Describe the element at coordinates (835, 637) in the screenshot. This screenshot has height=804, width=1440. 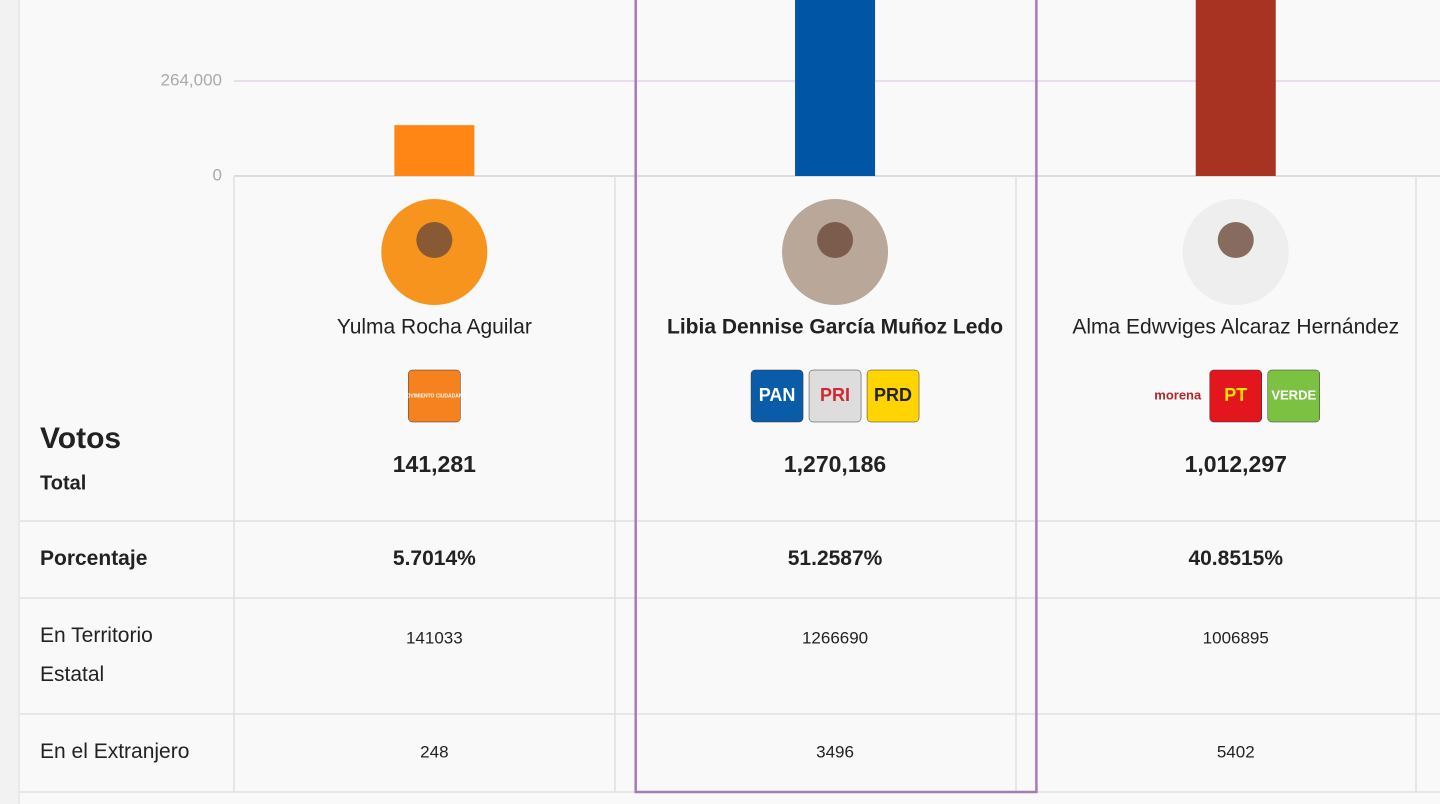
I see `cell: 1266690` at that location.